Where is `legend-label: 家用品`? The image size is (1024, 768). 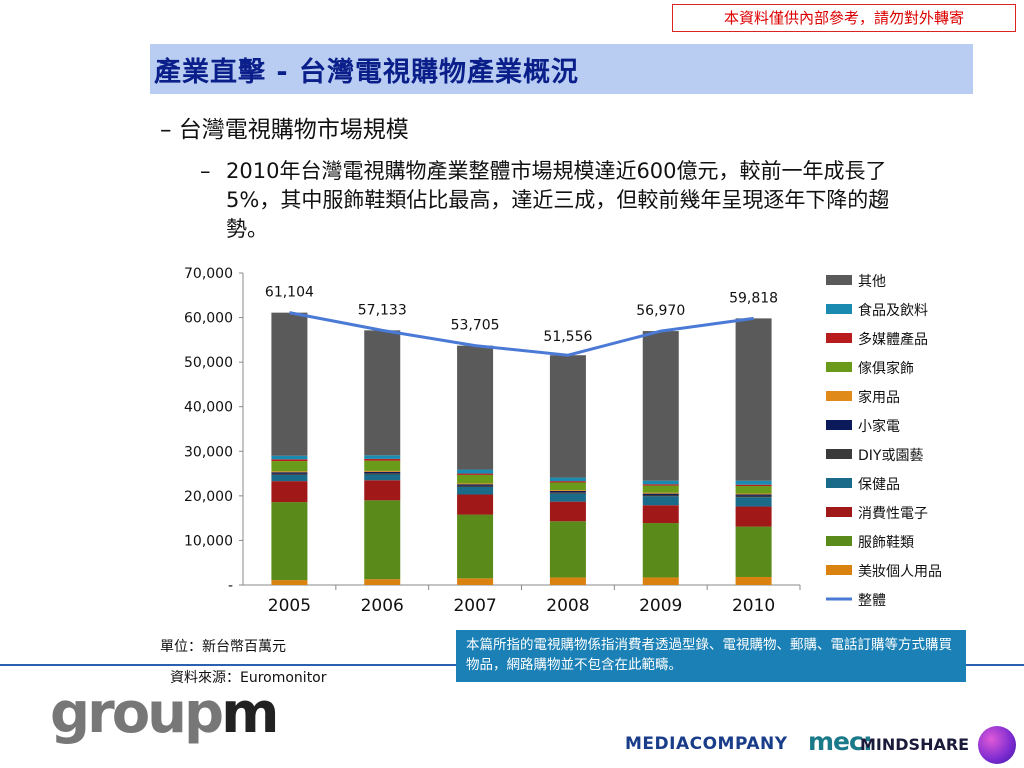 legend-label: 家用品 is located at coordinates (879, 397).